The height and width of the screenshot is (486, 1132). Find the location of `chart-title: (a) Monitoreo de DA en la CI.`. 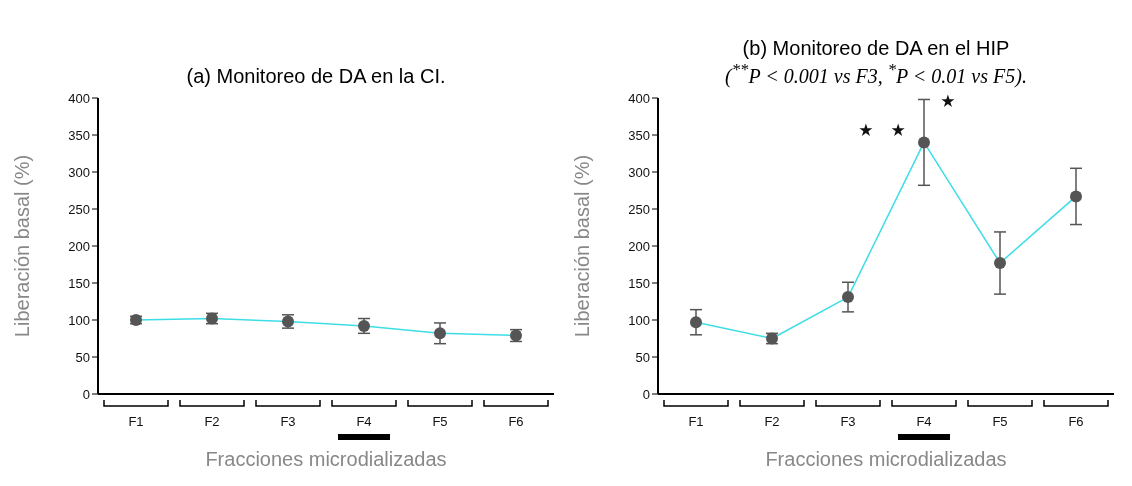

chart-title: (a) Monitoreo de DA en la CI. is located at coordinates (316, 76).